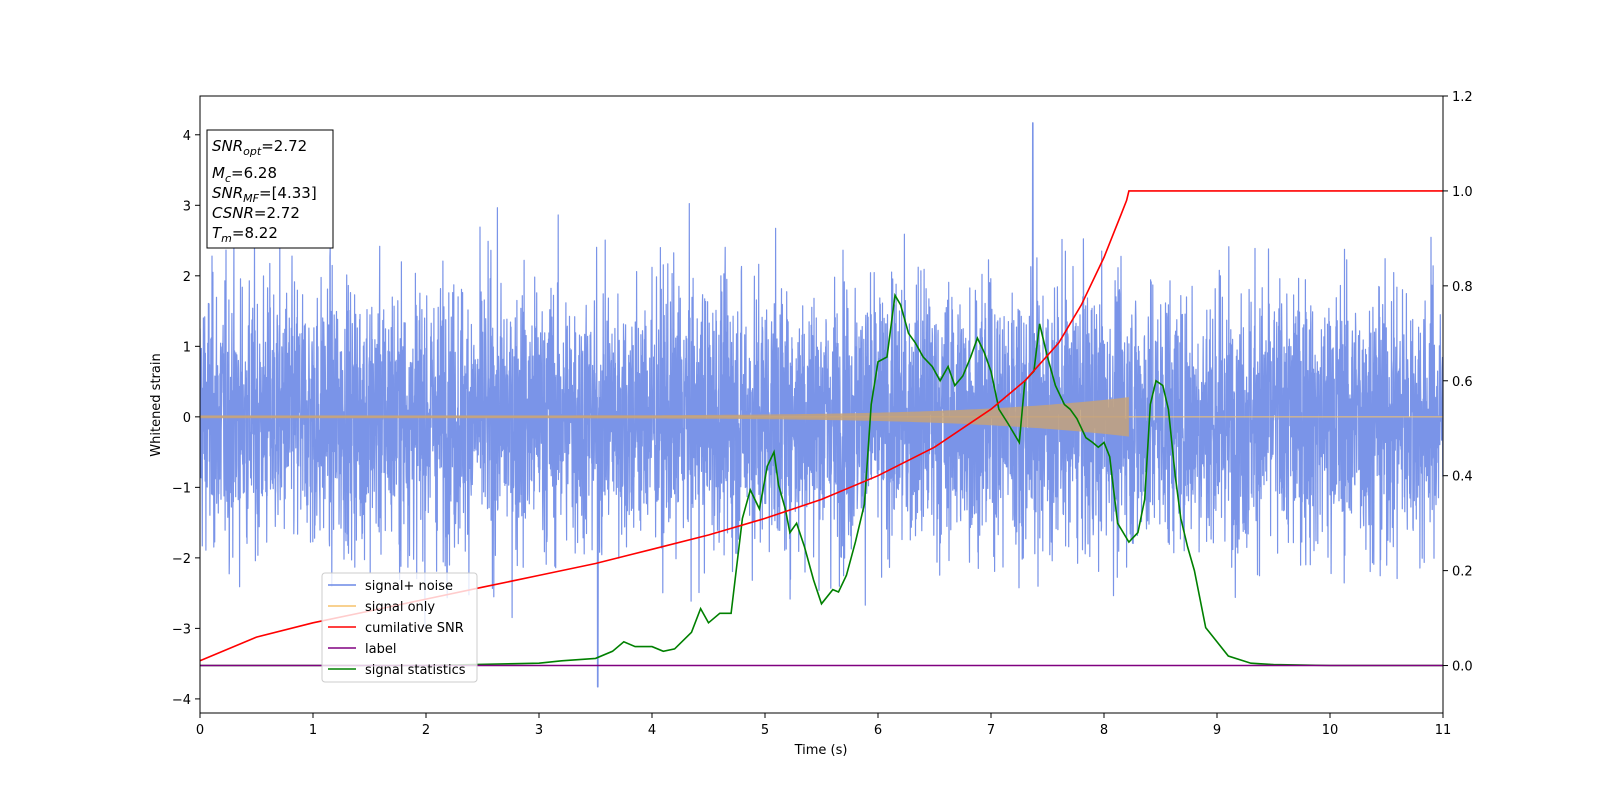 This screenshot has width=1600, height=800. What do you see at coordinates (1443, 730) in the screenshot?
I see `x-tick-label: 11` at bounding box center [1443, 730].